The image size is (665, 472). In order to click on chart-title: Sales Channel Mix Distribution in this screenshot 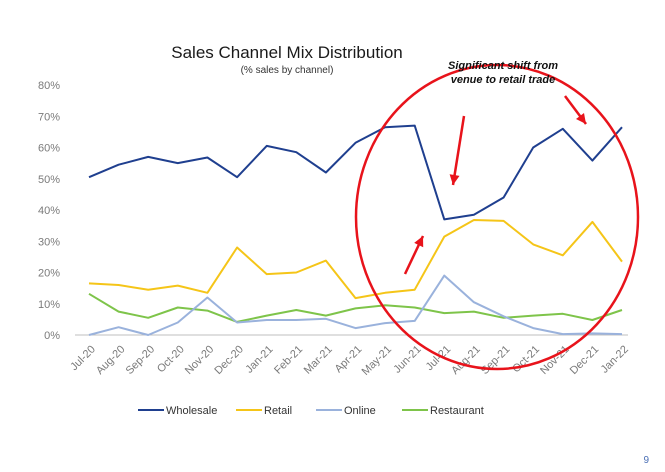, I will do `click(287, 52)`.